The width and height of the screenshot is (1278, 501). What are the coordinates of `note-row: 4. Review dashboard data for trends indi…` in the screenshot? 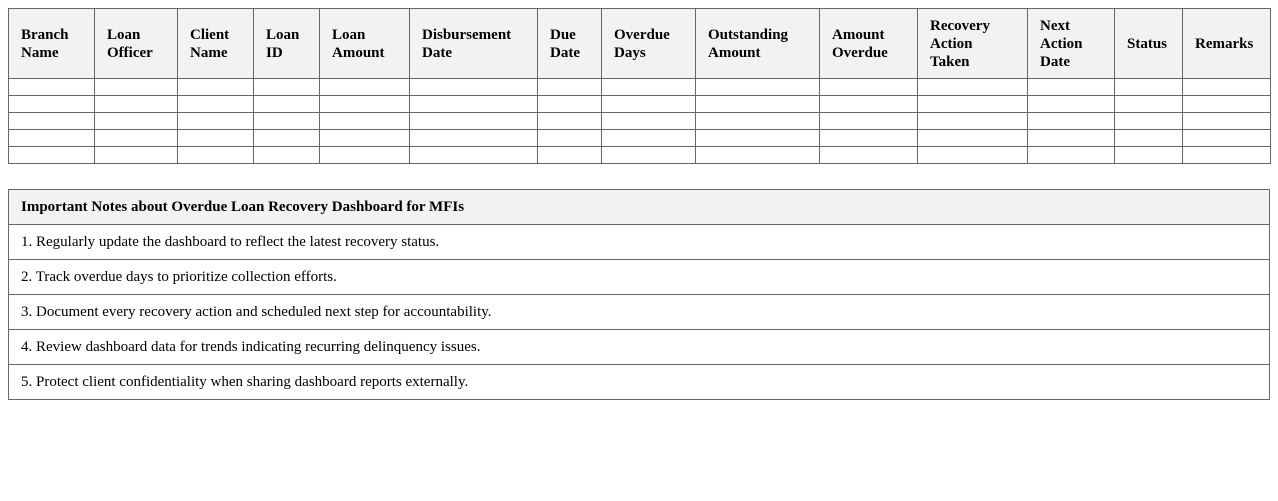 It's located at (639, 347).